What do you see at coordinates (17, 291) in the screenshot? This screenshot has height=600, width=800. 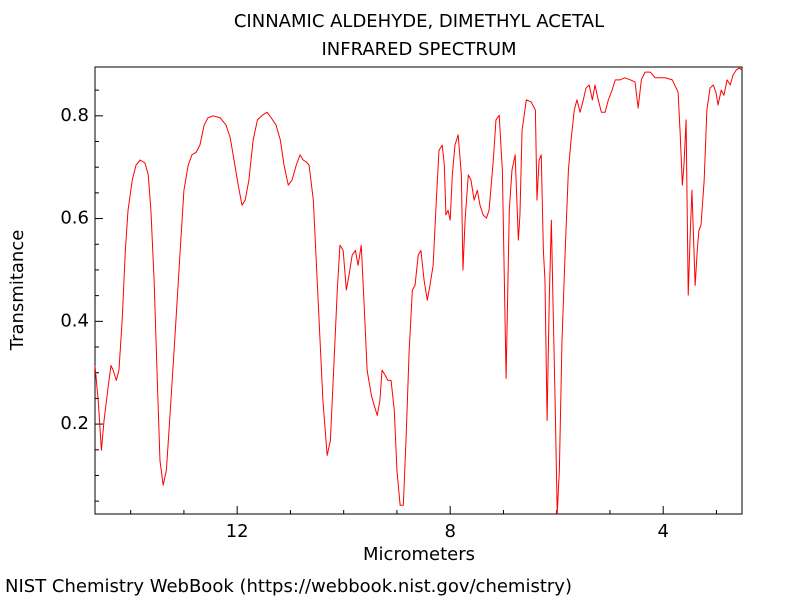 I see `y-axis-label: Transmitance` at bounding box center [17, 291].